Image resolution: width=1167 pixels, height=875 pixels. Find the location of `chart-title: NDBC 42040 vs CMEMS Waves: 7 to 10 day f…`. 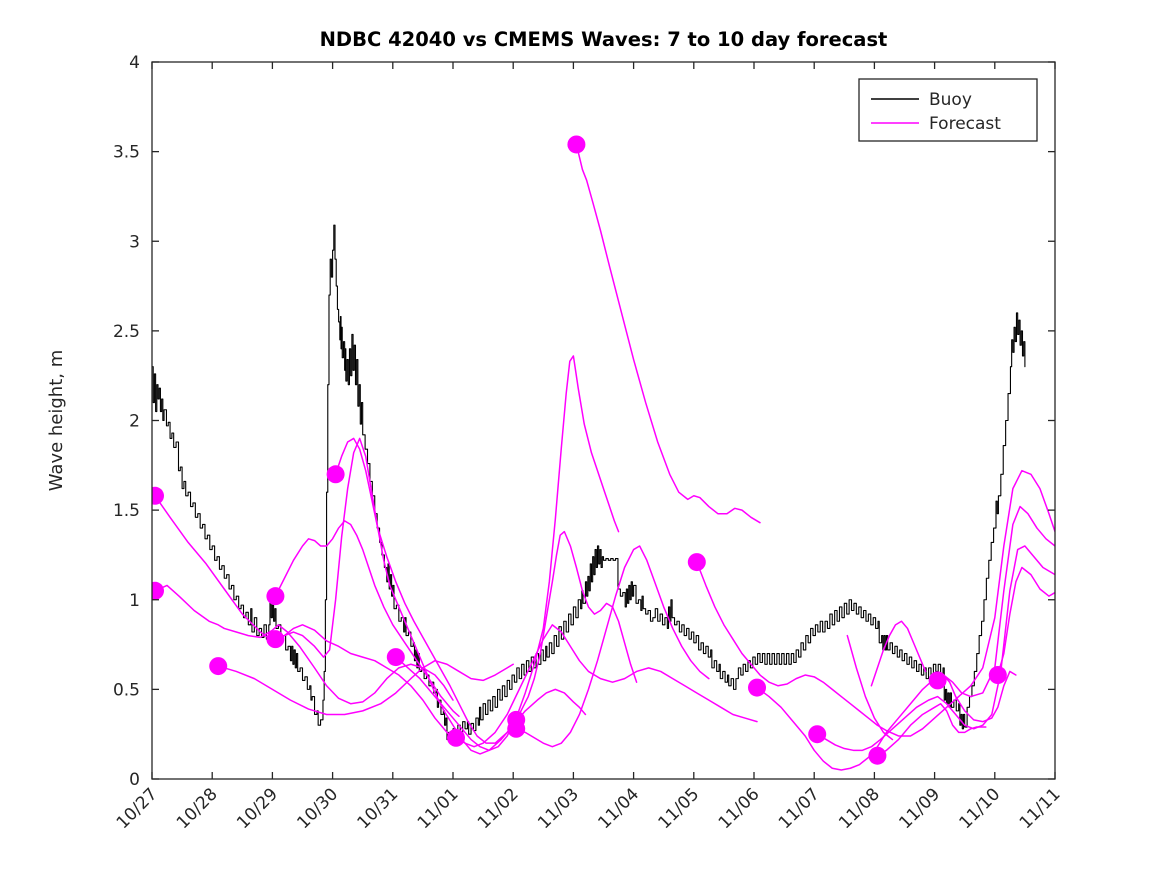

chart-title: NDBC 42040 vs CMEMS Waves: 7 to 10 day f… is located at coordinates (604, 39).